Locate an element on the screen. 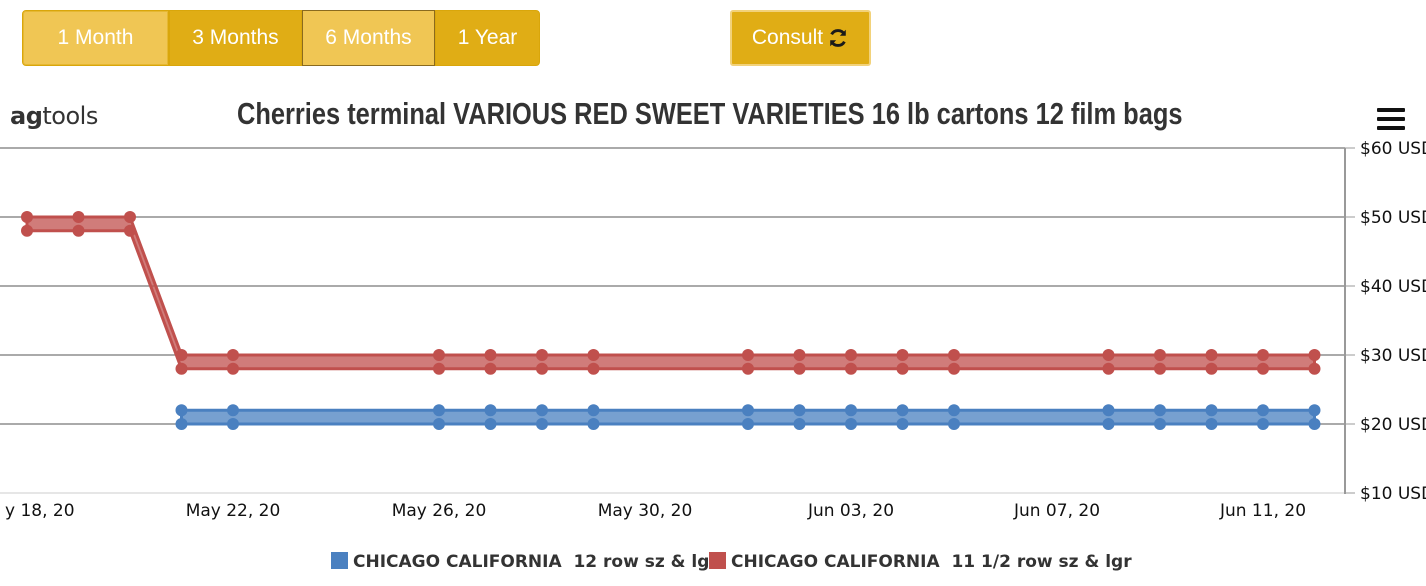 This screenshot has height=586, width=1426. y-tick-label: $20 USD is located at coordinates (1393, 425).